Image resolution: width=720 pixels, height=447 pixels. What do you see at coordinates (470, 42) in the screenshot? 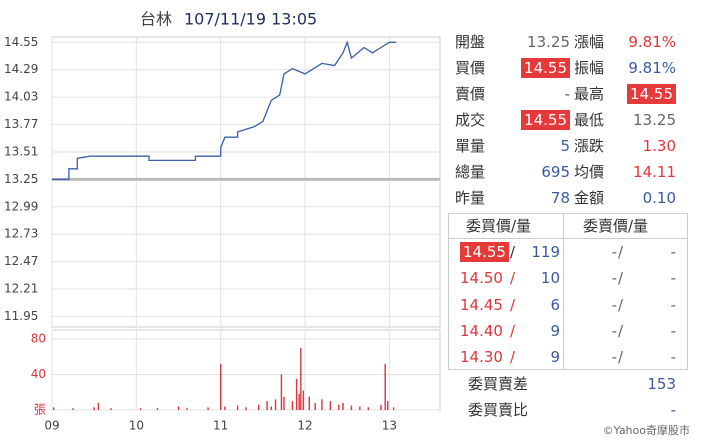
I see `quote-label: 開盤` at bounding box center [470, 42].